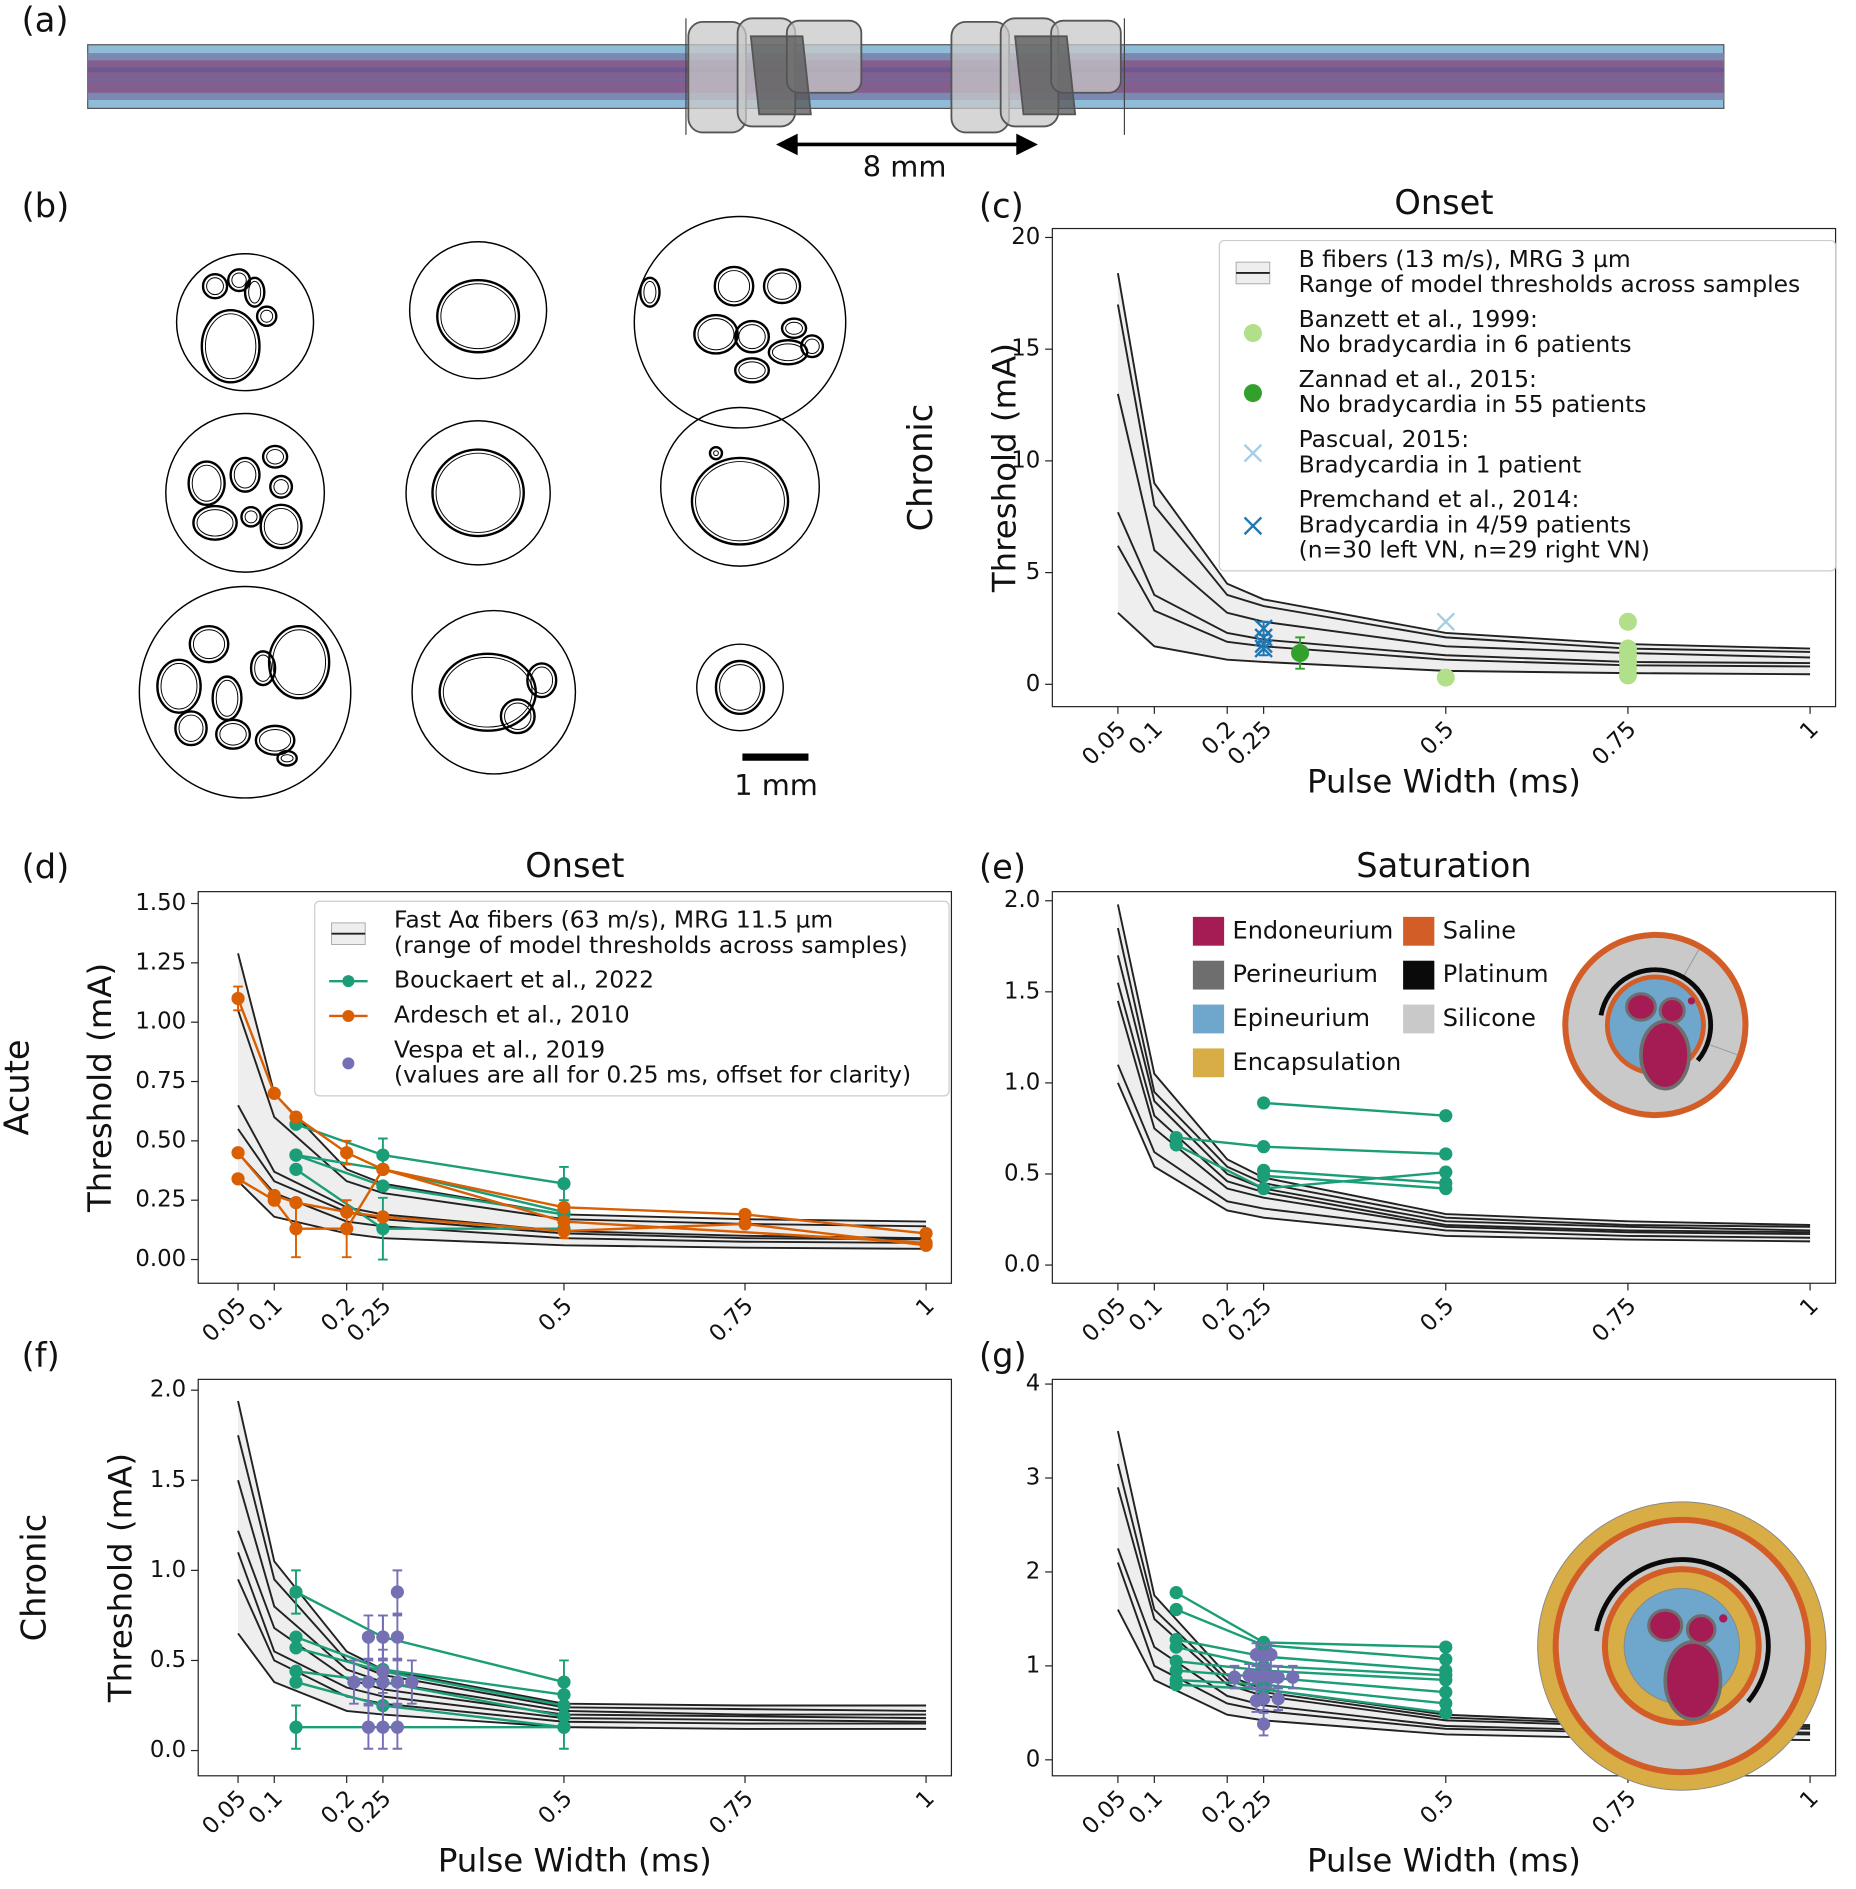 The image size is (1856, 1889). I want to click on legend-label: B fibers (13 m/s), MRG 3 µm, so click(1465, 259).